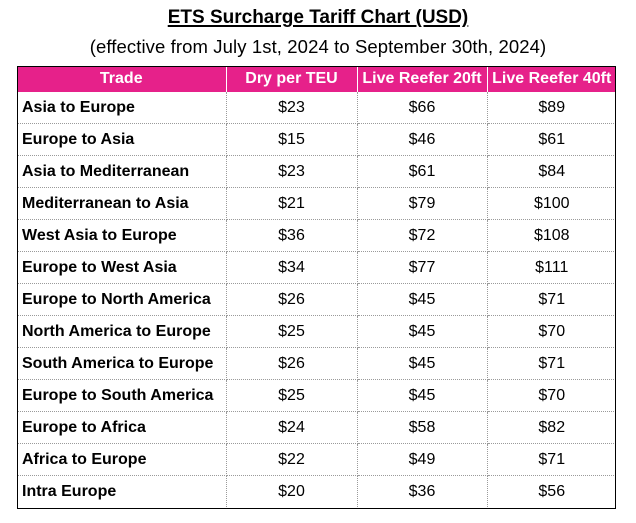  I want to click on table-row: Asia to Europe $23 $66 $89, so click(316, 108).